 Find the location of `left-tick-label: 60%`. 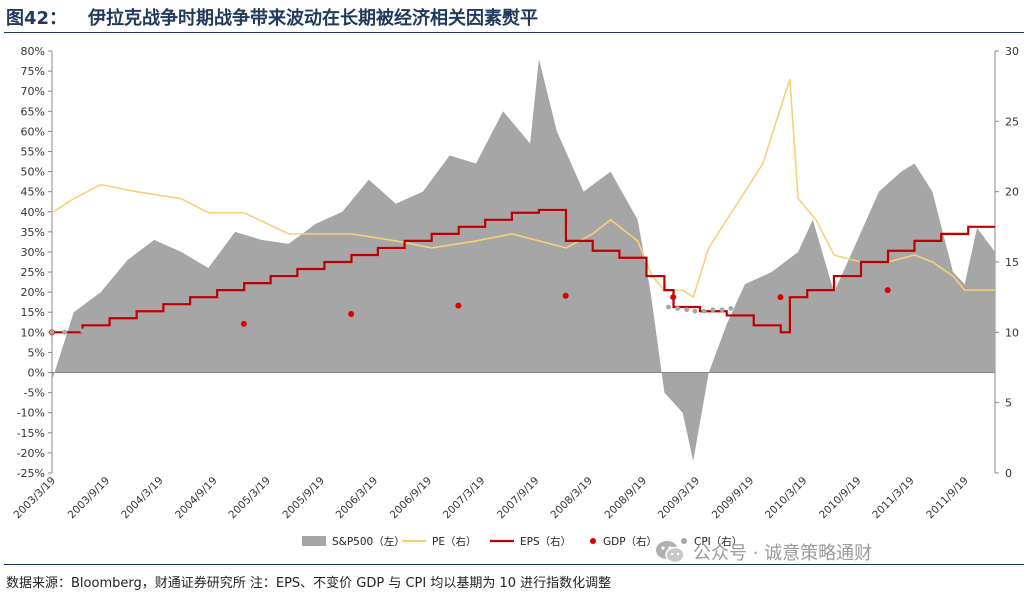

left-tick-label: 60% is located at coordinates (33, 131).